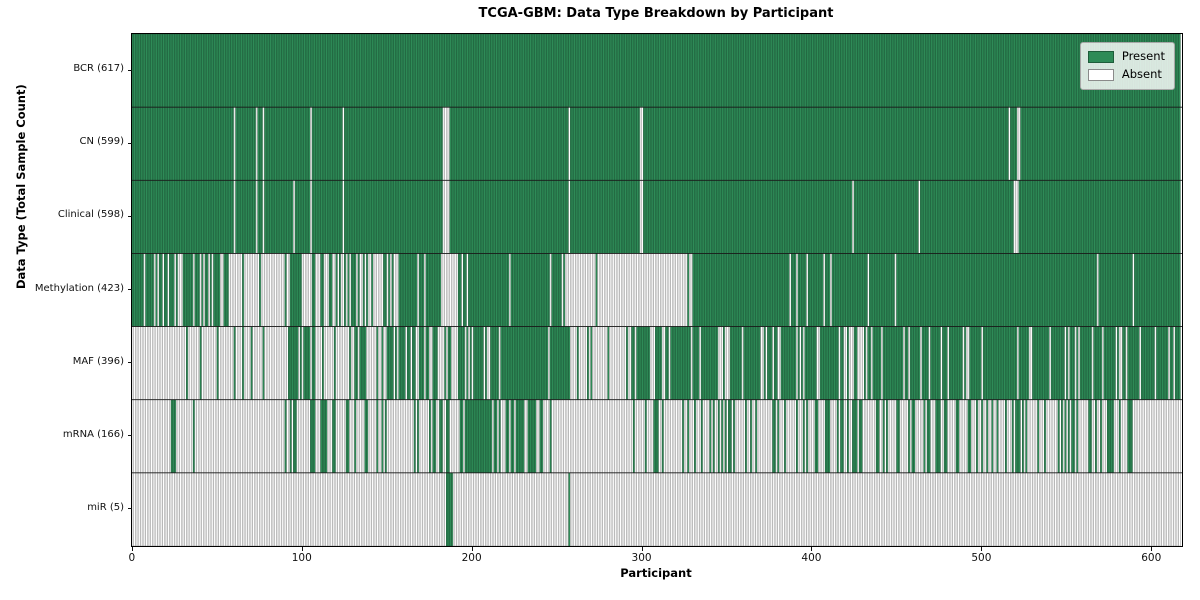 This screenshot has width=1200, height=600. What do you see at coordinates (1143, 56) in the screenshot?
I see `legend-label-present: Present` at bounding box center [1143, 56].